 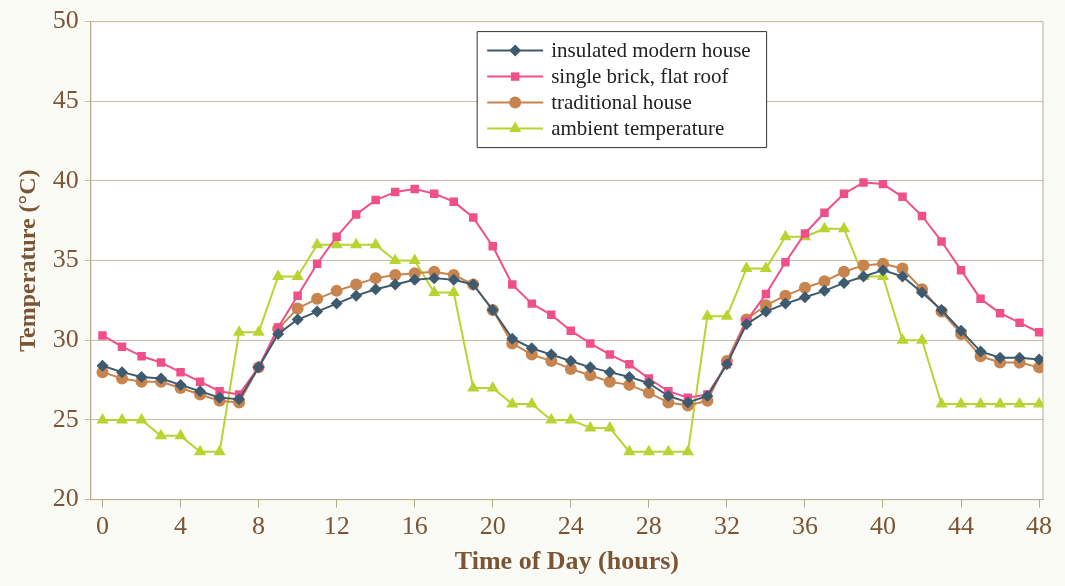 I want to click on x-tick-label: 40, so click(x=883, y=526).